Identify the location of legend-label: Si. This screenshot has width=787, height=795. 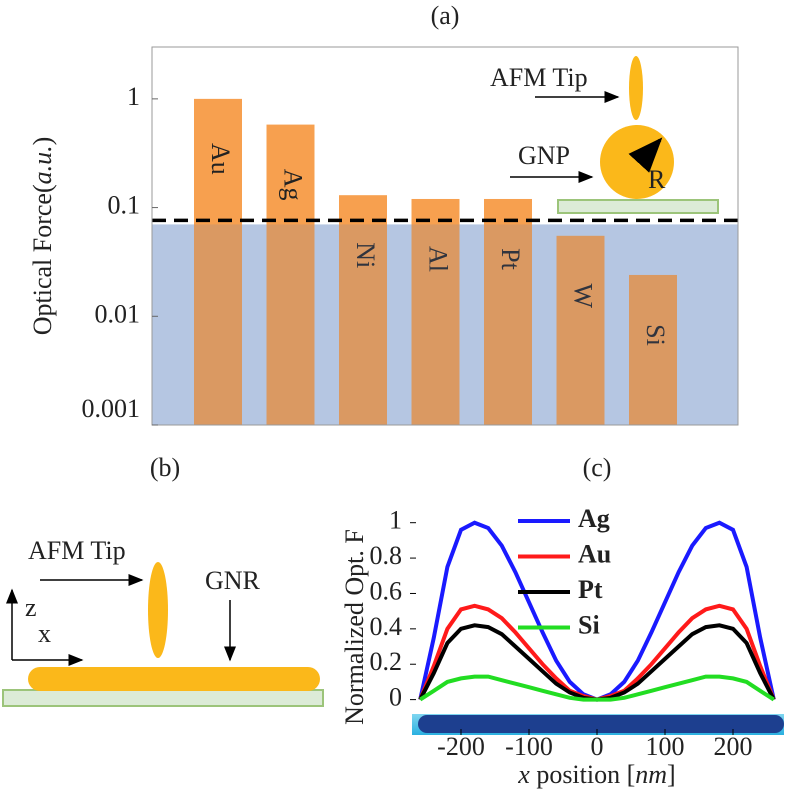
(589, 624).